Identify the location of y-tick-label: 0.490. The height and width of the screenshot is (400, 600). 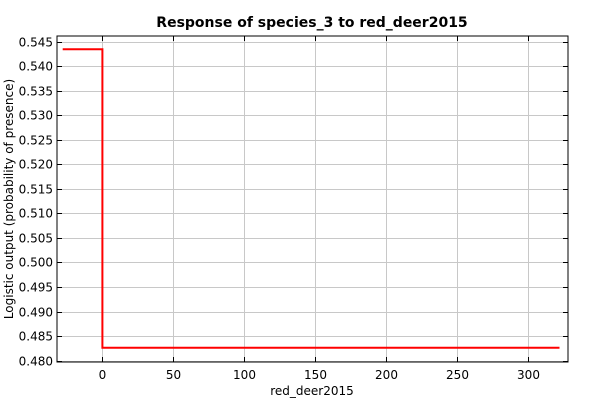
(36, 313).